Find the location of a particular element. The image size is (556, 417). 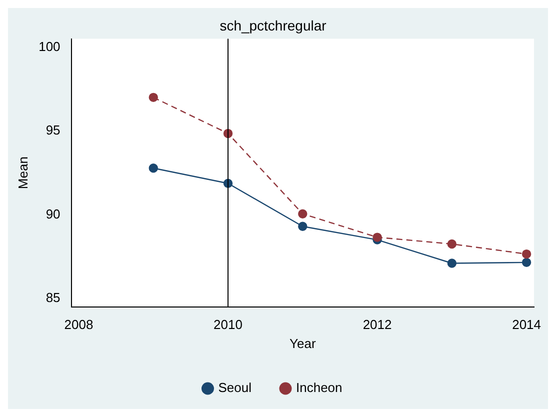

y-tick-label: 90 is located at coordinates (53, 214).